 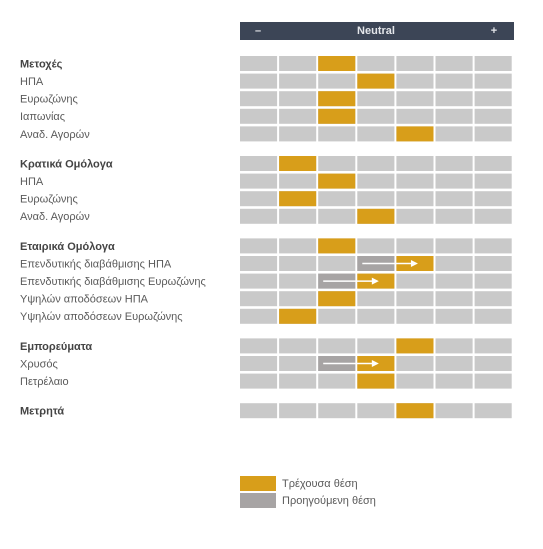 I want to click on group-title: Κρατικά Ομόλογα, so click(x=66, y=164).